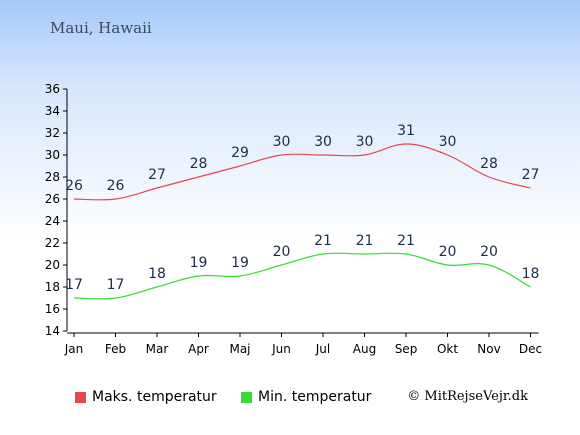  I want to click on y-tick-label: 32, so click(52, 133).